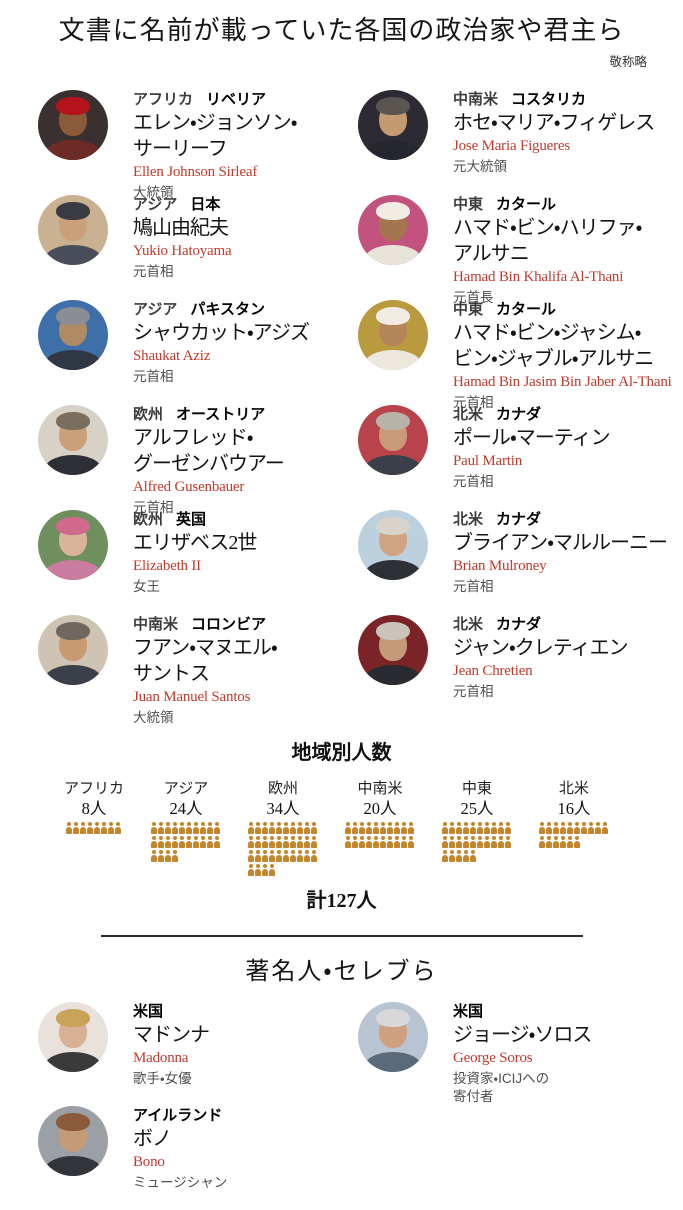  Describe the element at coordinates (180, 1116) in the screenshot. I see `person-meta: アイルランド` at that location.